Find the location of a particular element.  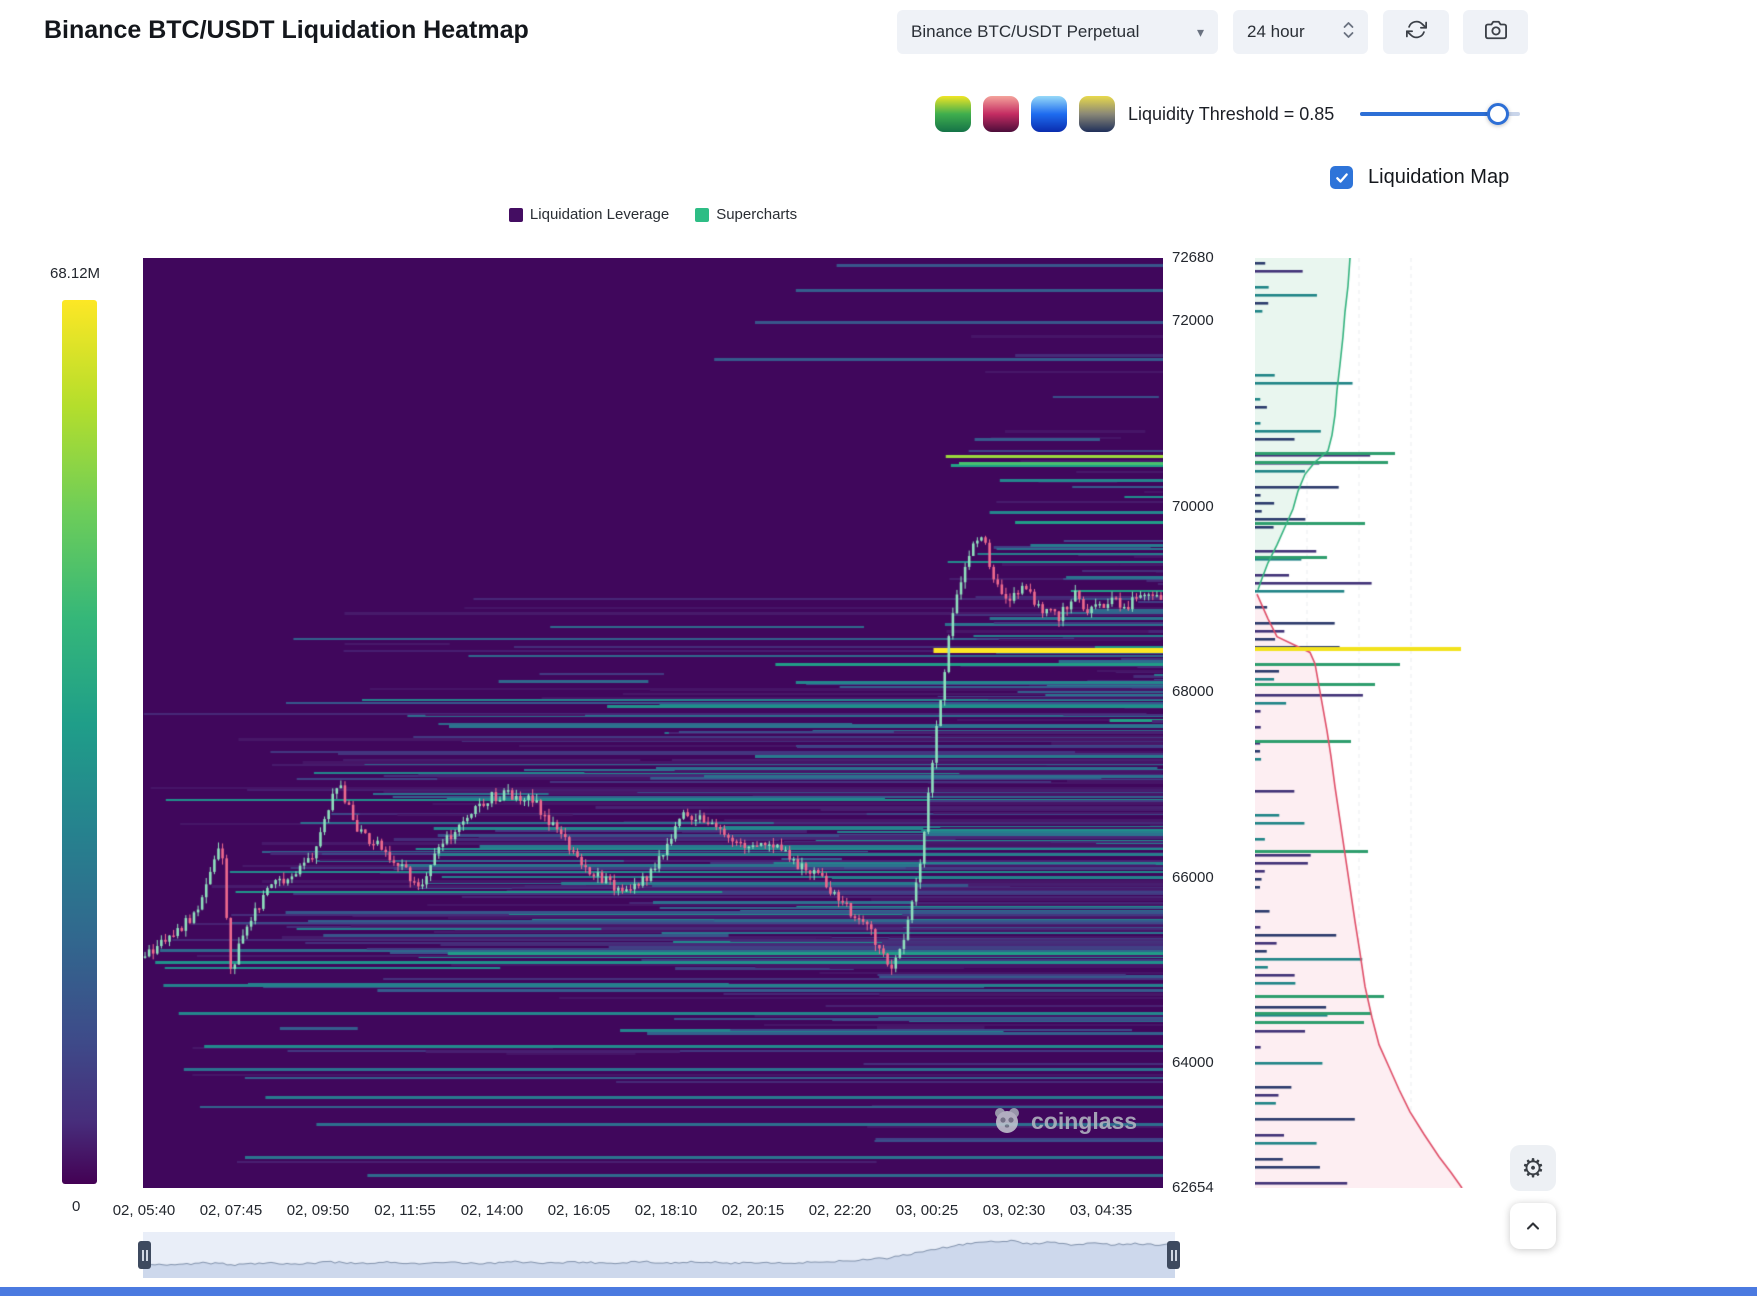

camera-icon is located at coordinates (1495, 32).